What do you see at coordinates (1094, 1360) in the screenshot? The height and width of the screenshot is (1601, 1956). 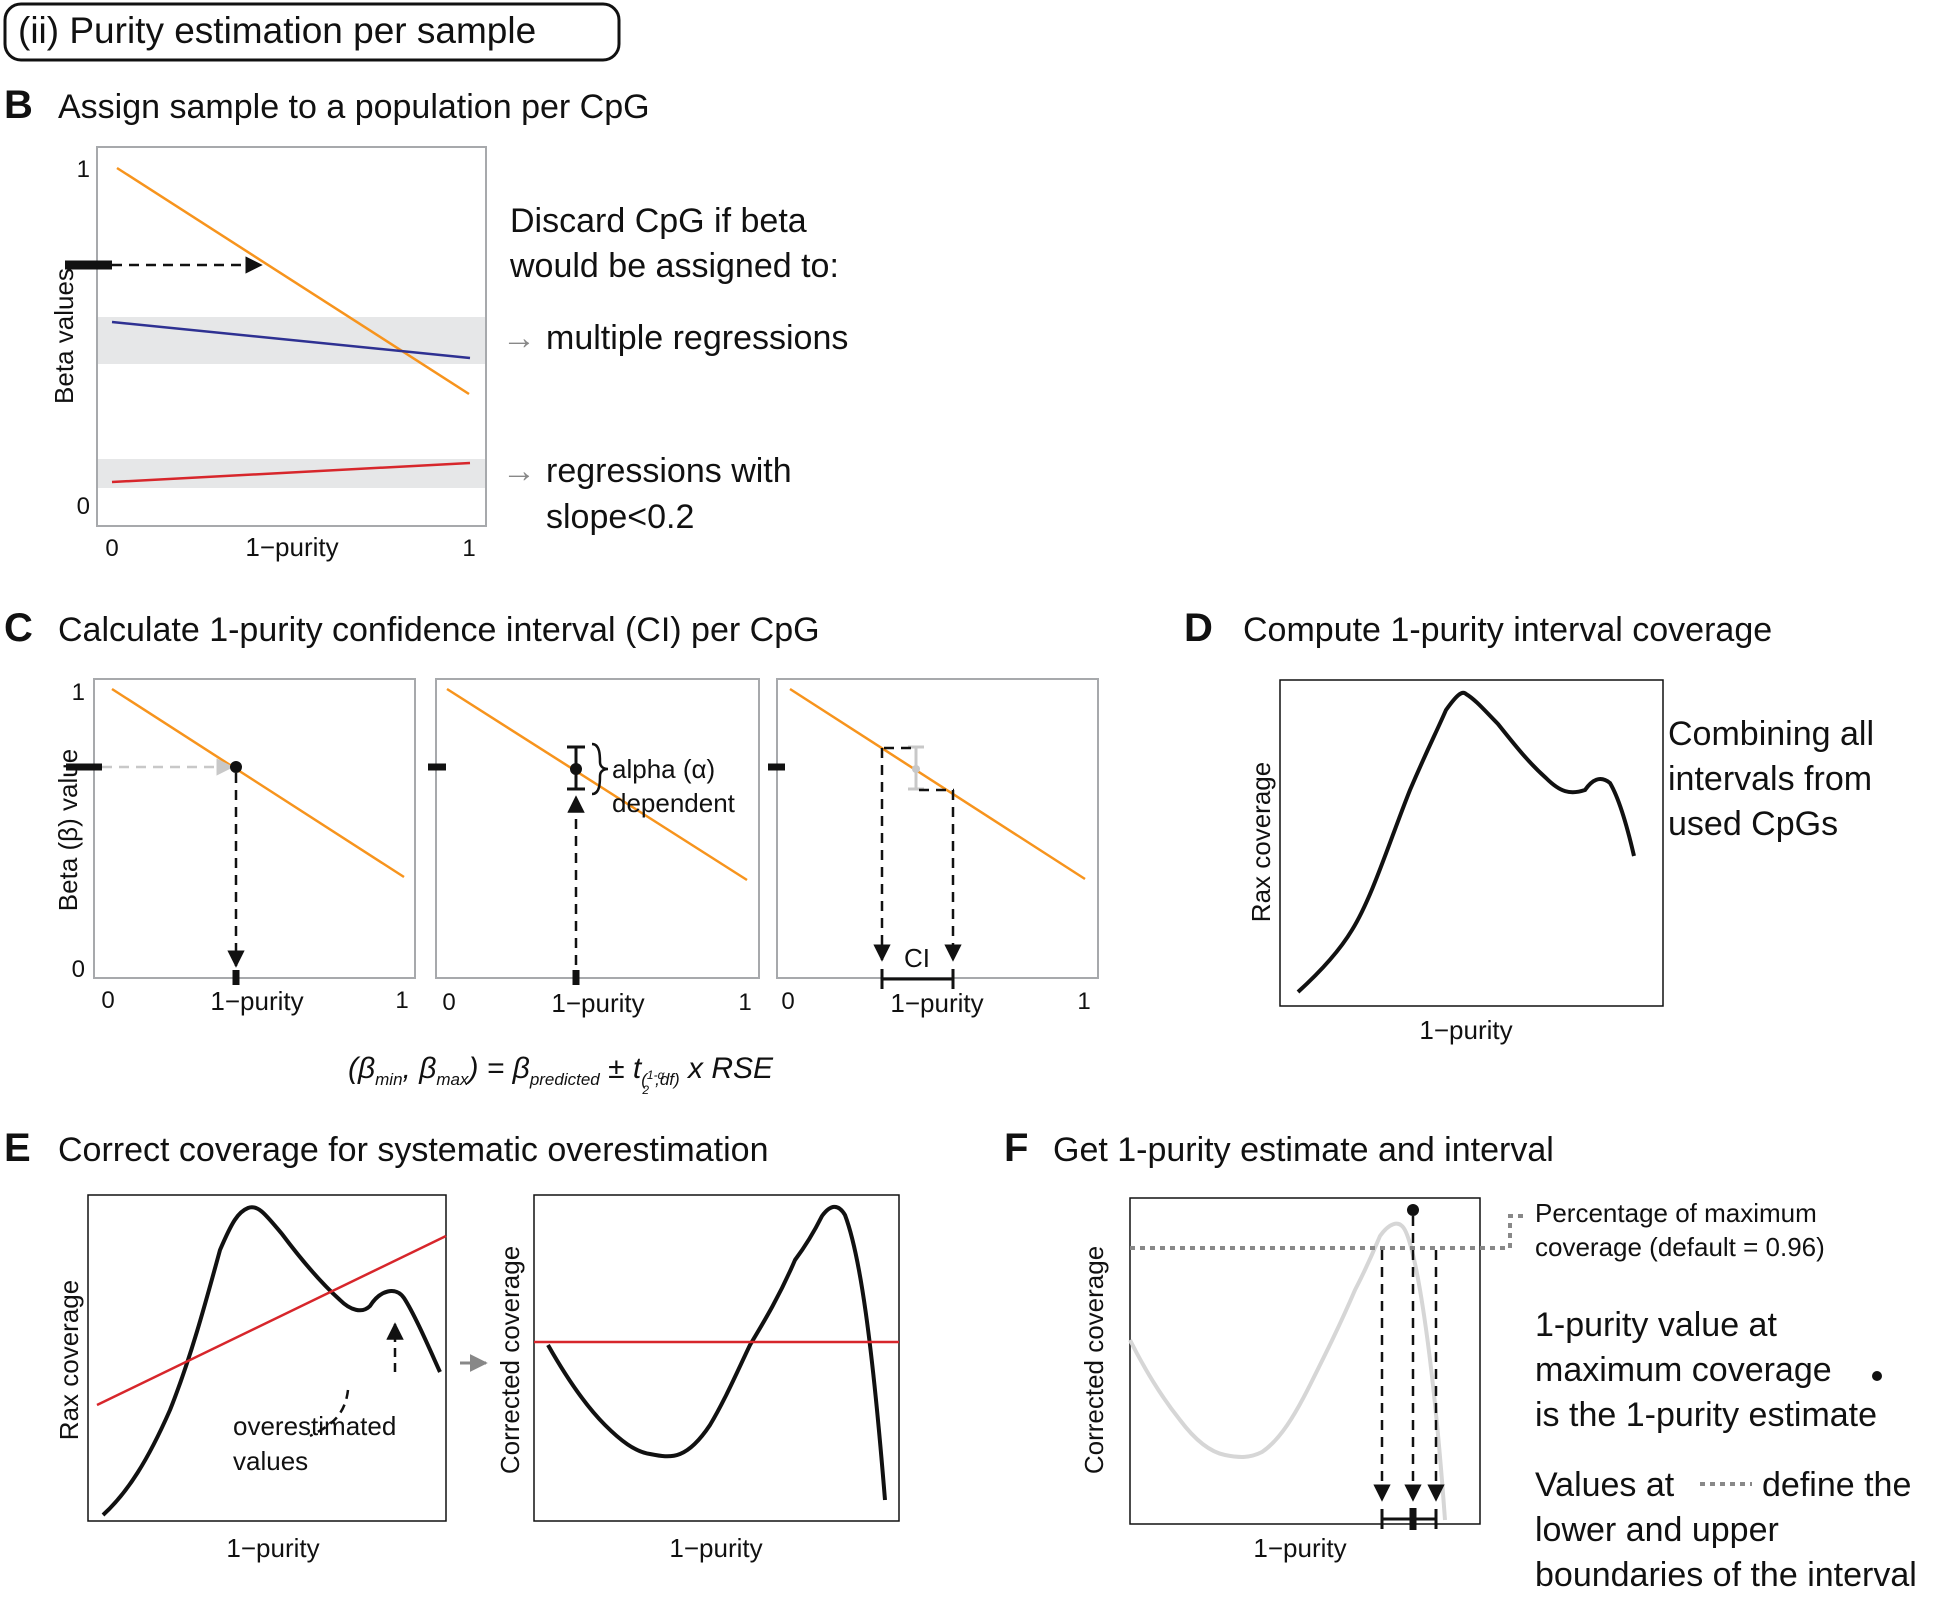 I see `panel-f-ylabel: Corrected coverage` at bounding box center [1094, 1360].